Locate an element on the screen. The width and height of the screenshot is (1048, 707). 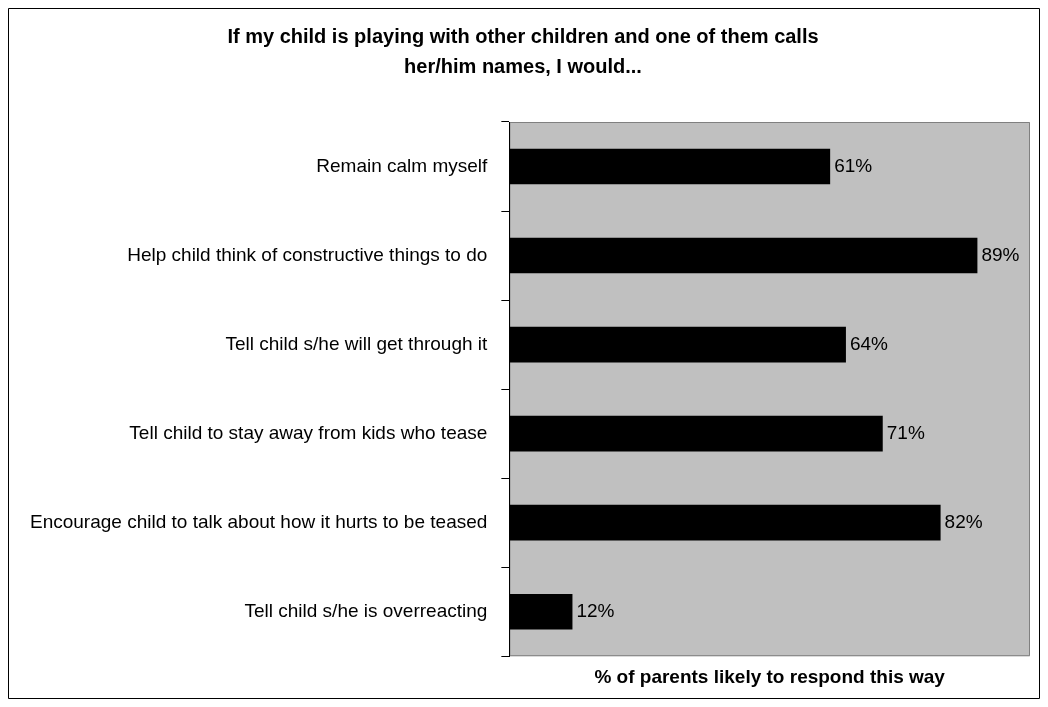
y-tick-label: Remain calm myself is located at coordinates (402, 165).